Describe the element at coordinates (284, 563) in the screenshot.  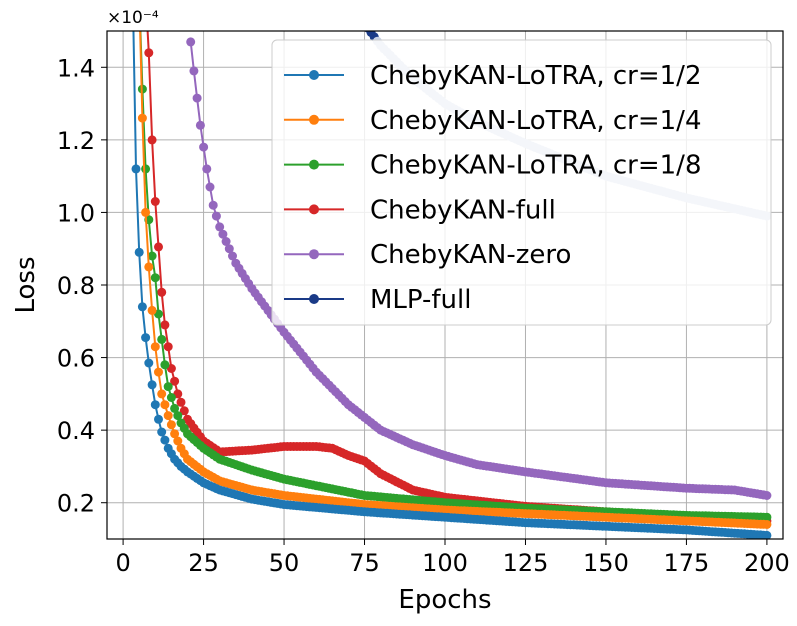
I see `x-tick-label: 50` at that location.